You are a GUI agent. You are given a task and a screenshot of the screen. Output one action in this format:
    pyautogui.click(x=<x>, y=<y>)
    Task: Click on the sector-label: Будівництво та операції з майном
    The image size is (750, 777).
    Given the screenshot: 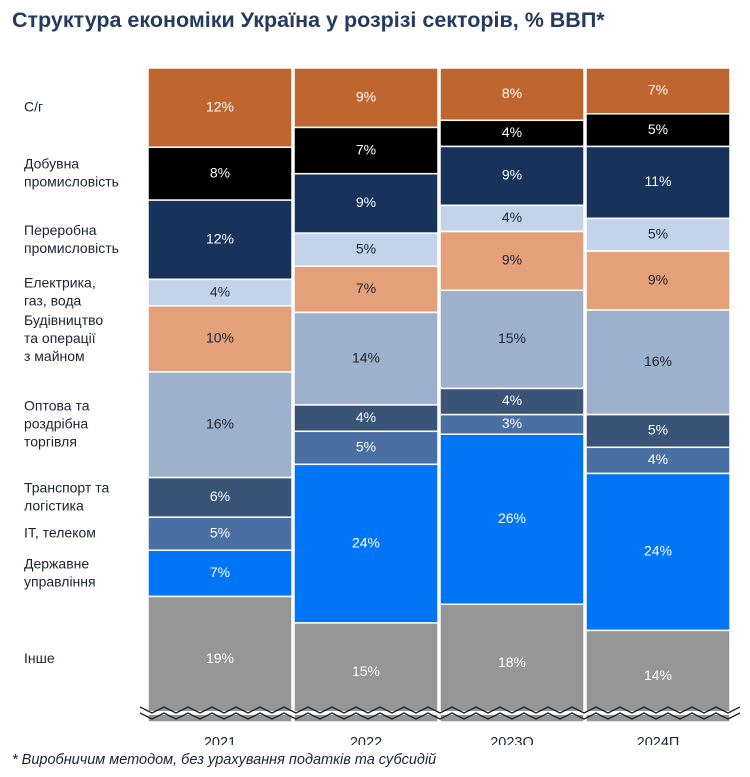 What is the action you would take?
    pyautogui.click(x=63, y=338)
    